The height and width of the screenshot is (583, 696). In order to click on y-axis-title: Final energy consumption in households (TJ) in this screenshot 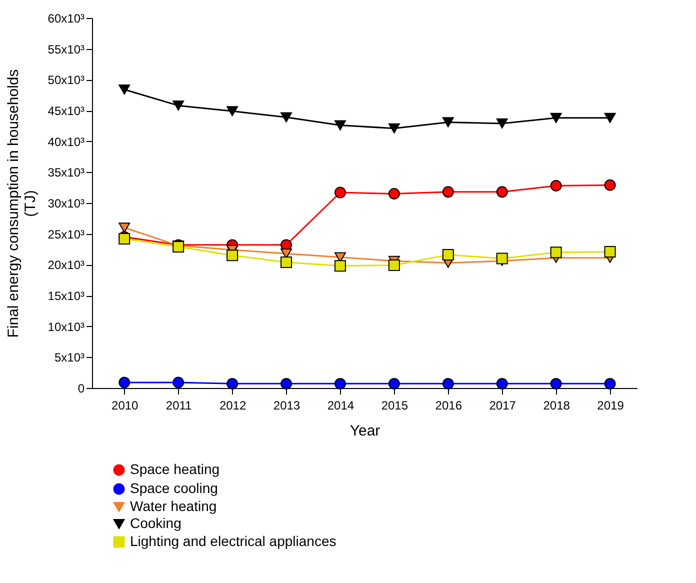, I will do `click(21, 203)`.